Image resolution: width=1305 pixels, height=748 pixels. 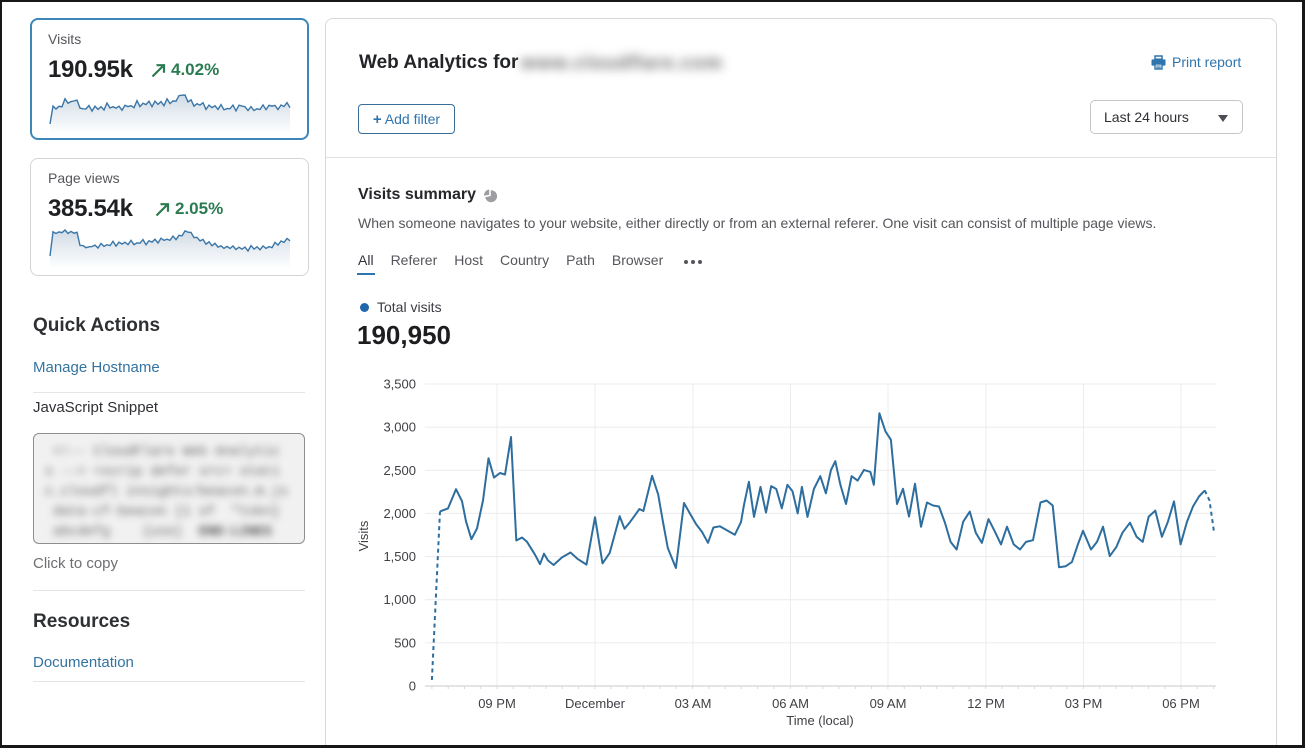 I want to click on svg-text: 03 PM, so click(x=1084, y=703).